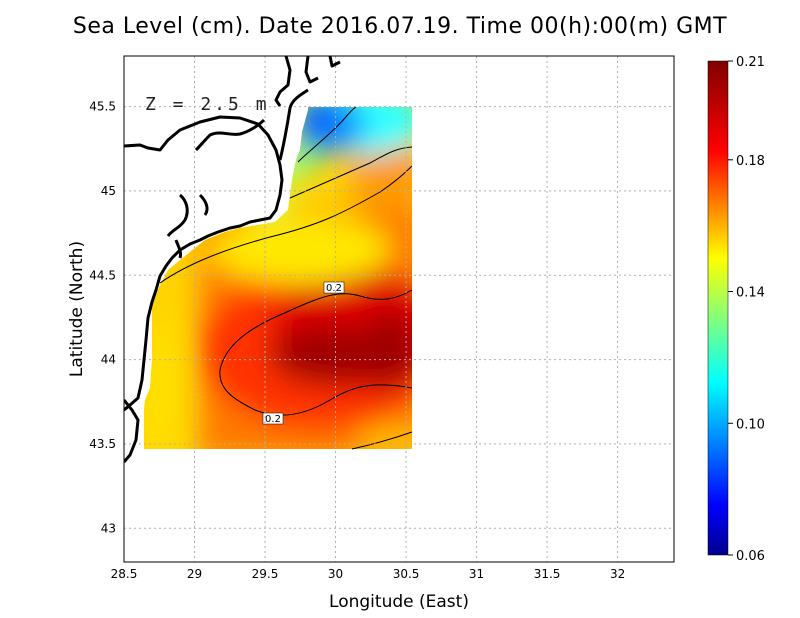  Describe the element at coordinates (108, 191) in the screenshot. I see `y-tick-label: 45` at that location.